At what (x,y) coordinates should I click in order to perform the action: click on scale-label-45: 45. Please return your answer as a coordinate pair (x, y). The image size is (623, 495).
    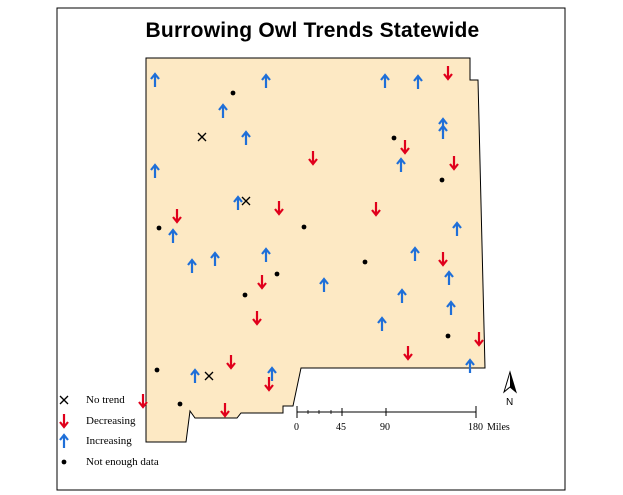
    Looking at the image, I should click on (341, 427).